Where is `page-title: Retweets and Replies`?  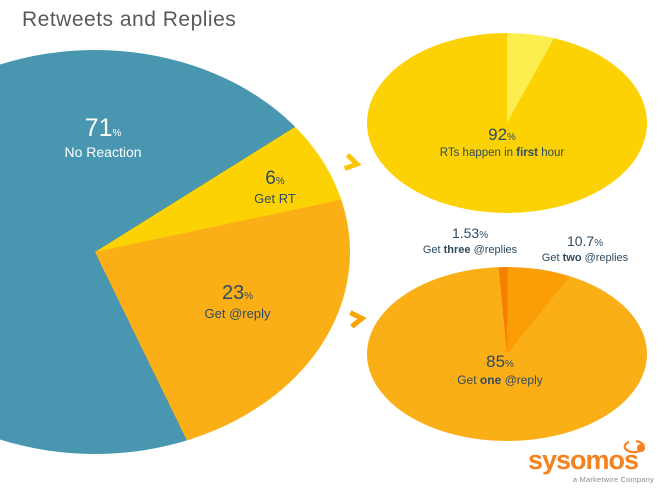 page-title: Retweets and Replies is located at coordinates (129, 19).